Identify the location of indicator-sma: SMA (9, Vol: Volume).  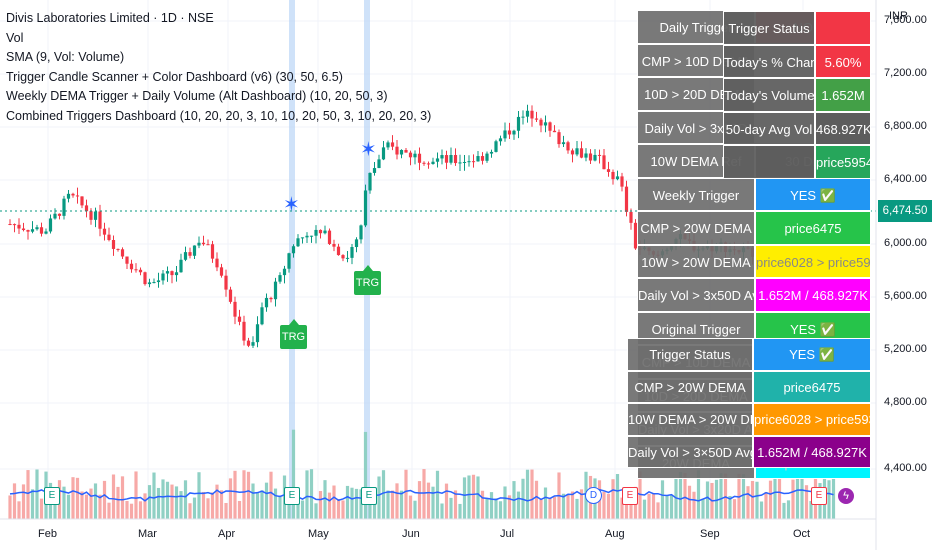
(65, 57).